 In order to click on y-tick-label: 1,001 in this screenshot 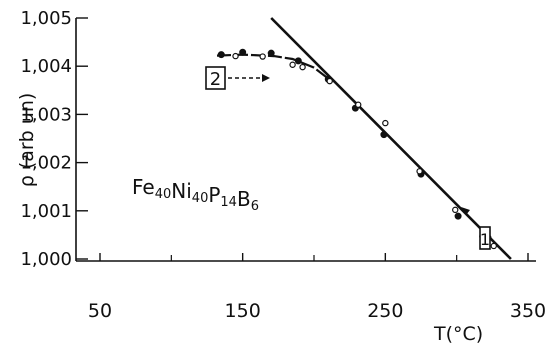, I will do `click(46, 211)`.